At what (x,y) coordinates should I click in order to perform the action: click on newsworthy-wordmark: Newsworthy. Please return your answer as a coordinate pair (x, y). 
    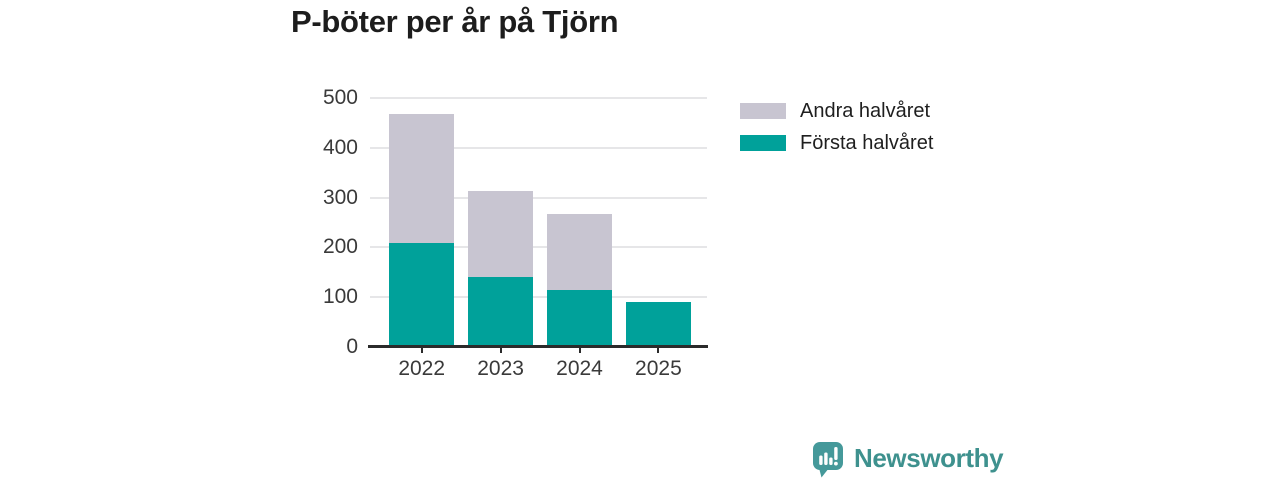
    Looking at the image, I should click on (929, 458).